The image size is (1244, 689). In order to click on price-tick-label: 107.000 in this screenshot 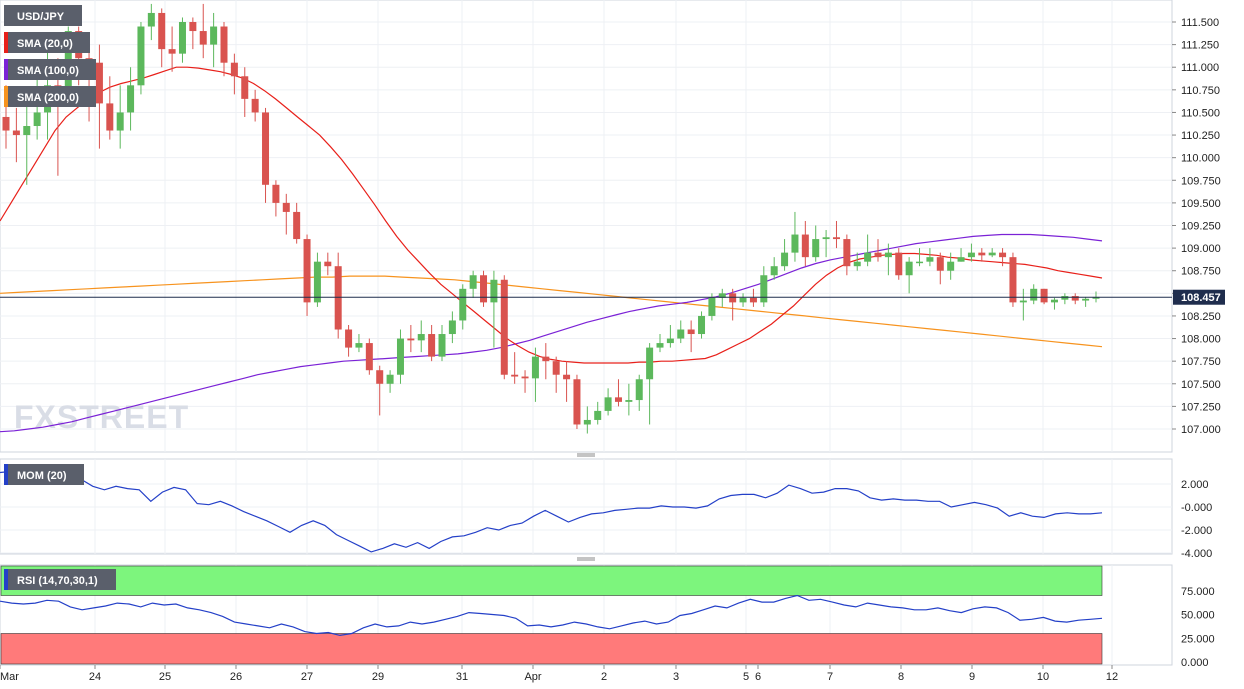, I will do `click(1201, 430)`.